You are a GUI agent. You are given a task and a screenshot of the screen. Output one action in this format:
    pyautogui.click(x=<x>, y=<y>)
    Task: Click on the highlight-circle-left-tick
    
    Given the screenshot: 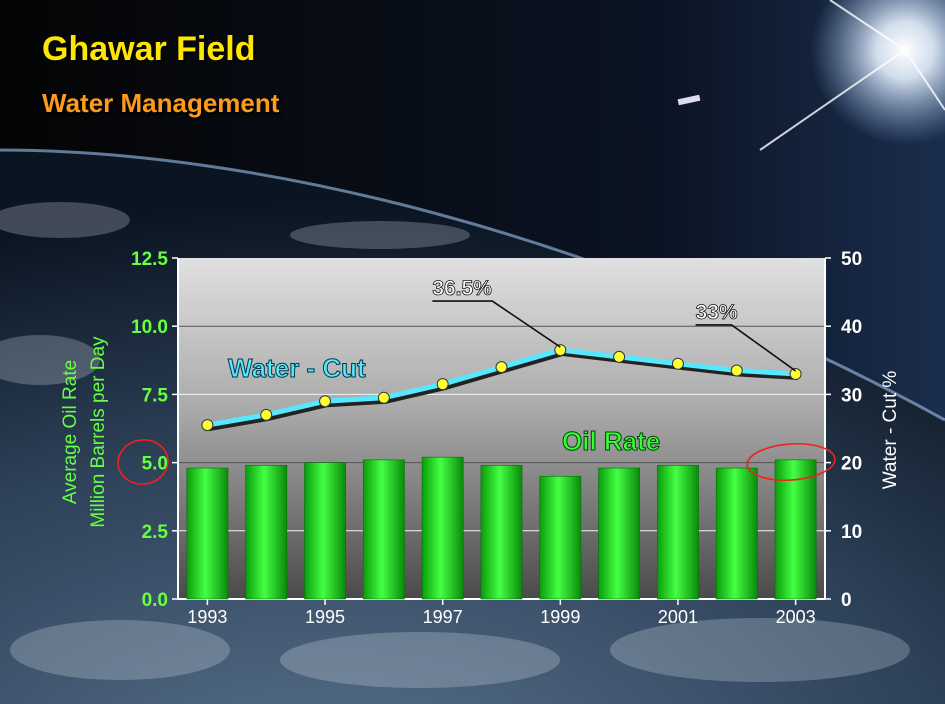 What is the action you would take?
    pyautogui.click(x=143, y=462)
    